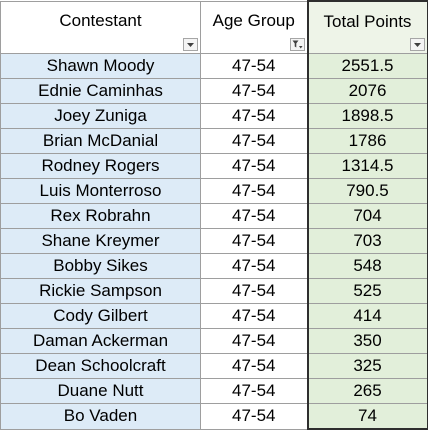 This screenshot has width=428, height=432. What do you see at coordinates (367, 416) in the screenshot?
I see `total-points-cell: 74` at bounding box center [367, 416].